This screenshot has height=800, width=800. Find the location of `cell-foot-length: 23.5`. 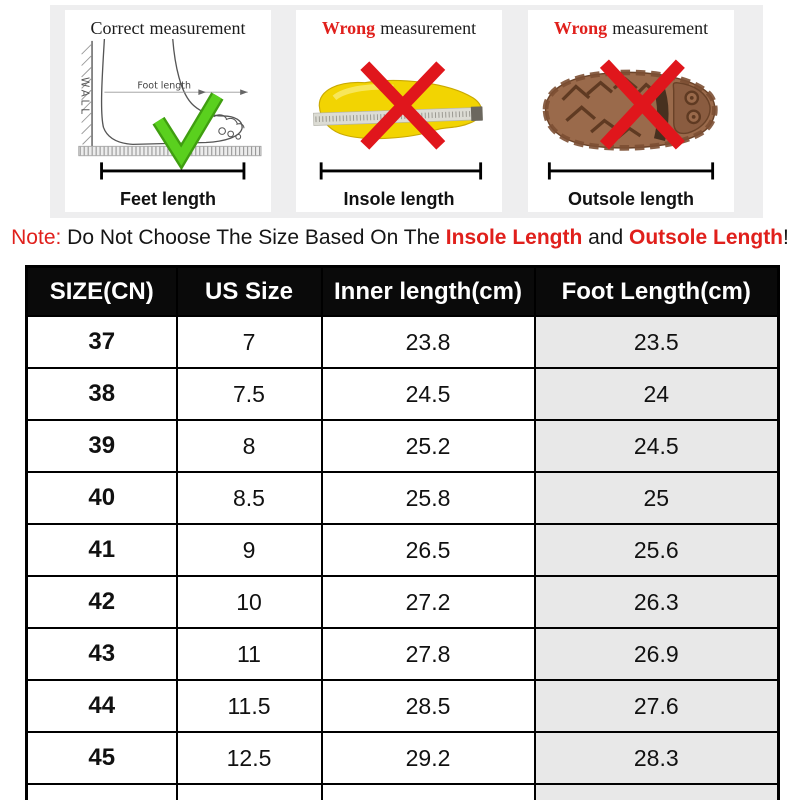

cell-foot-length: 23.5 is located at coordinates (656, 342).